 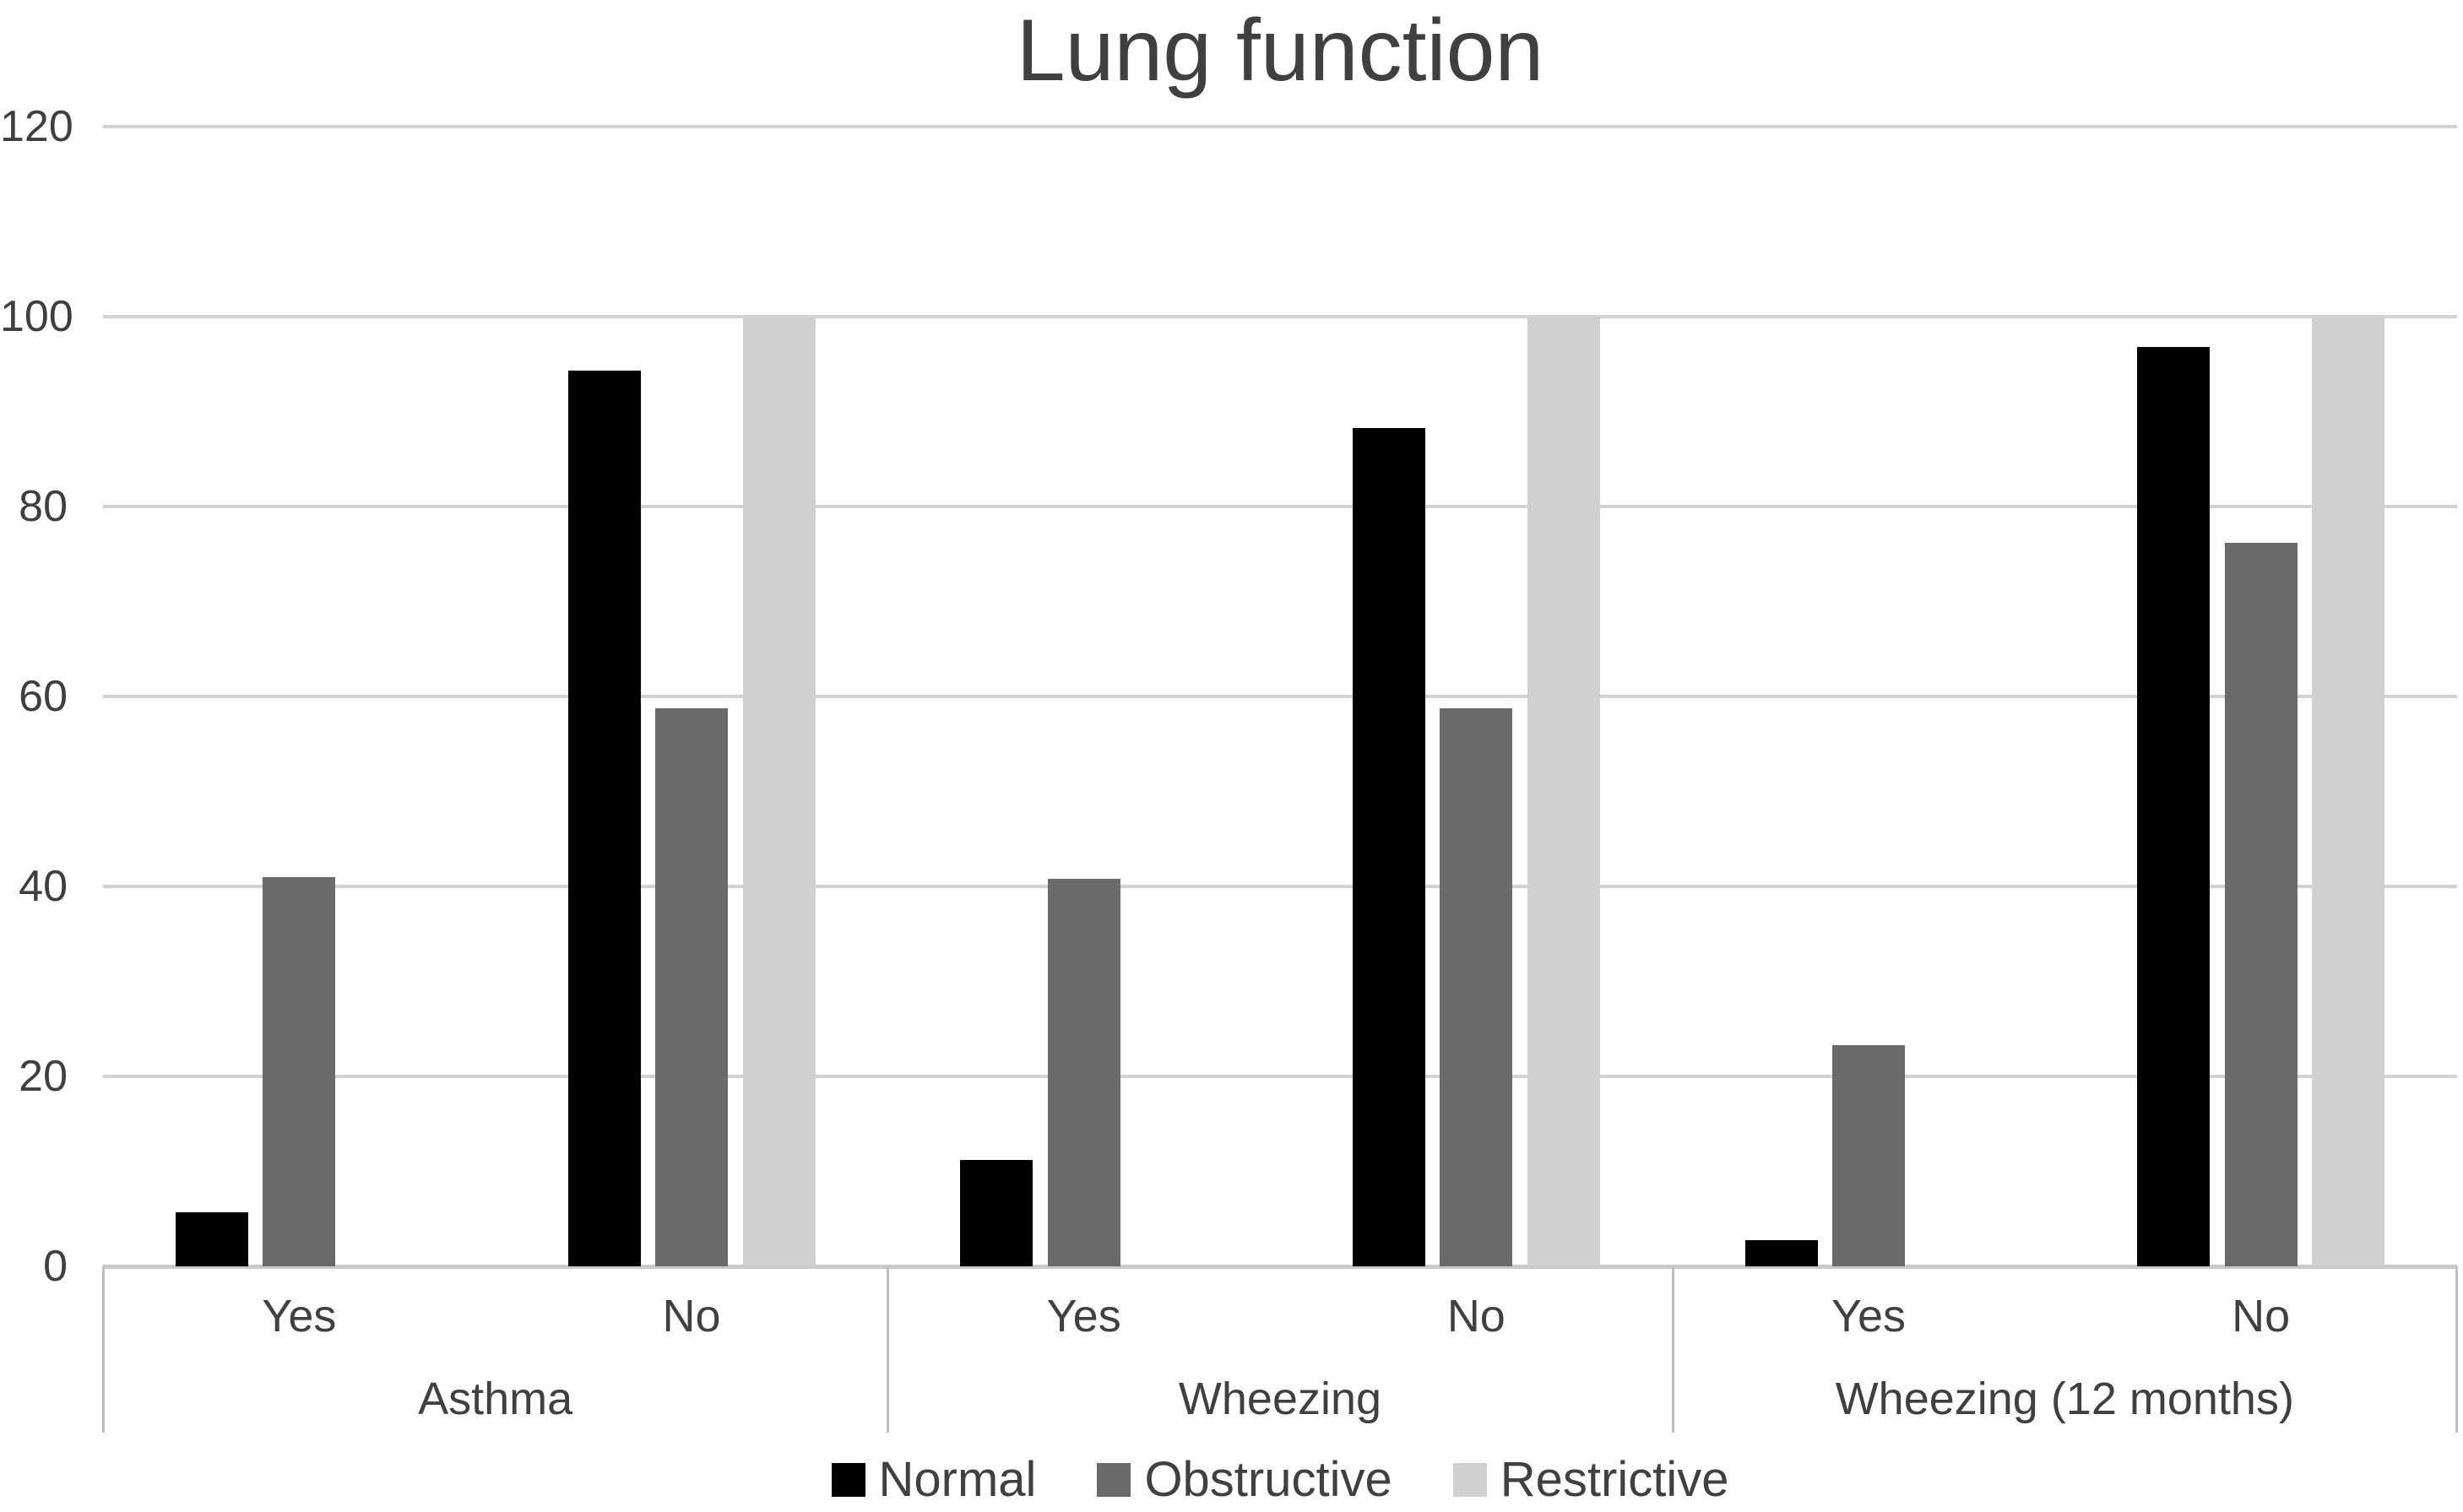 What do you see at coordinates (848, 1480) in the screenshot?
I see `legend-swatch-normal` at bounding box center [848, 1480].